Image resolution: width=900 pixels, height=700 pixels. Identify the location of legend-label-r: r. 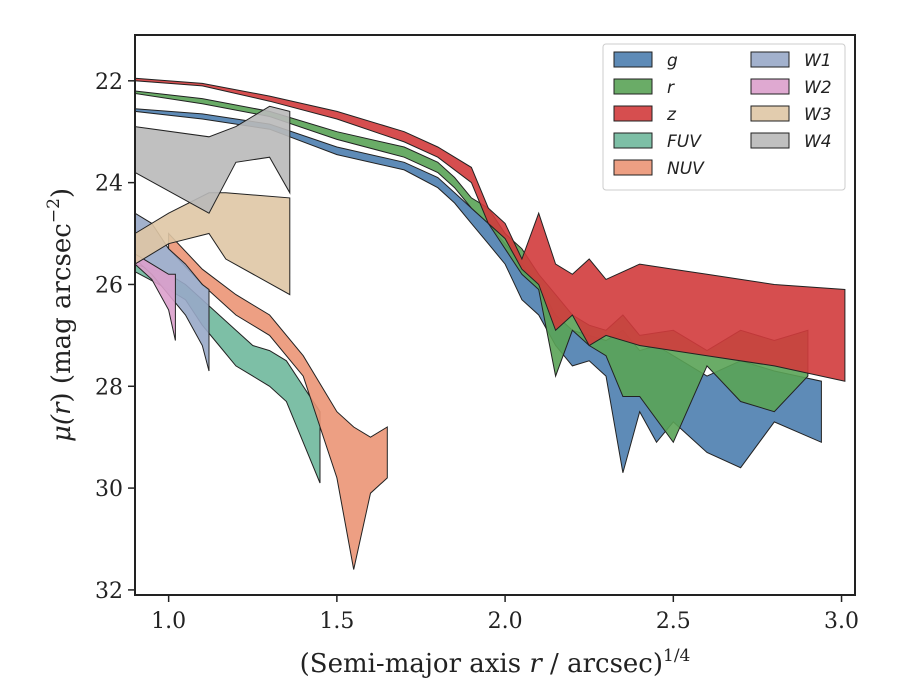
(671, 88).